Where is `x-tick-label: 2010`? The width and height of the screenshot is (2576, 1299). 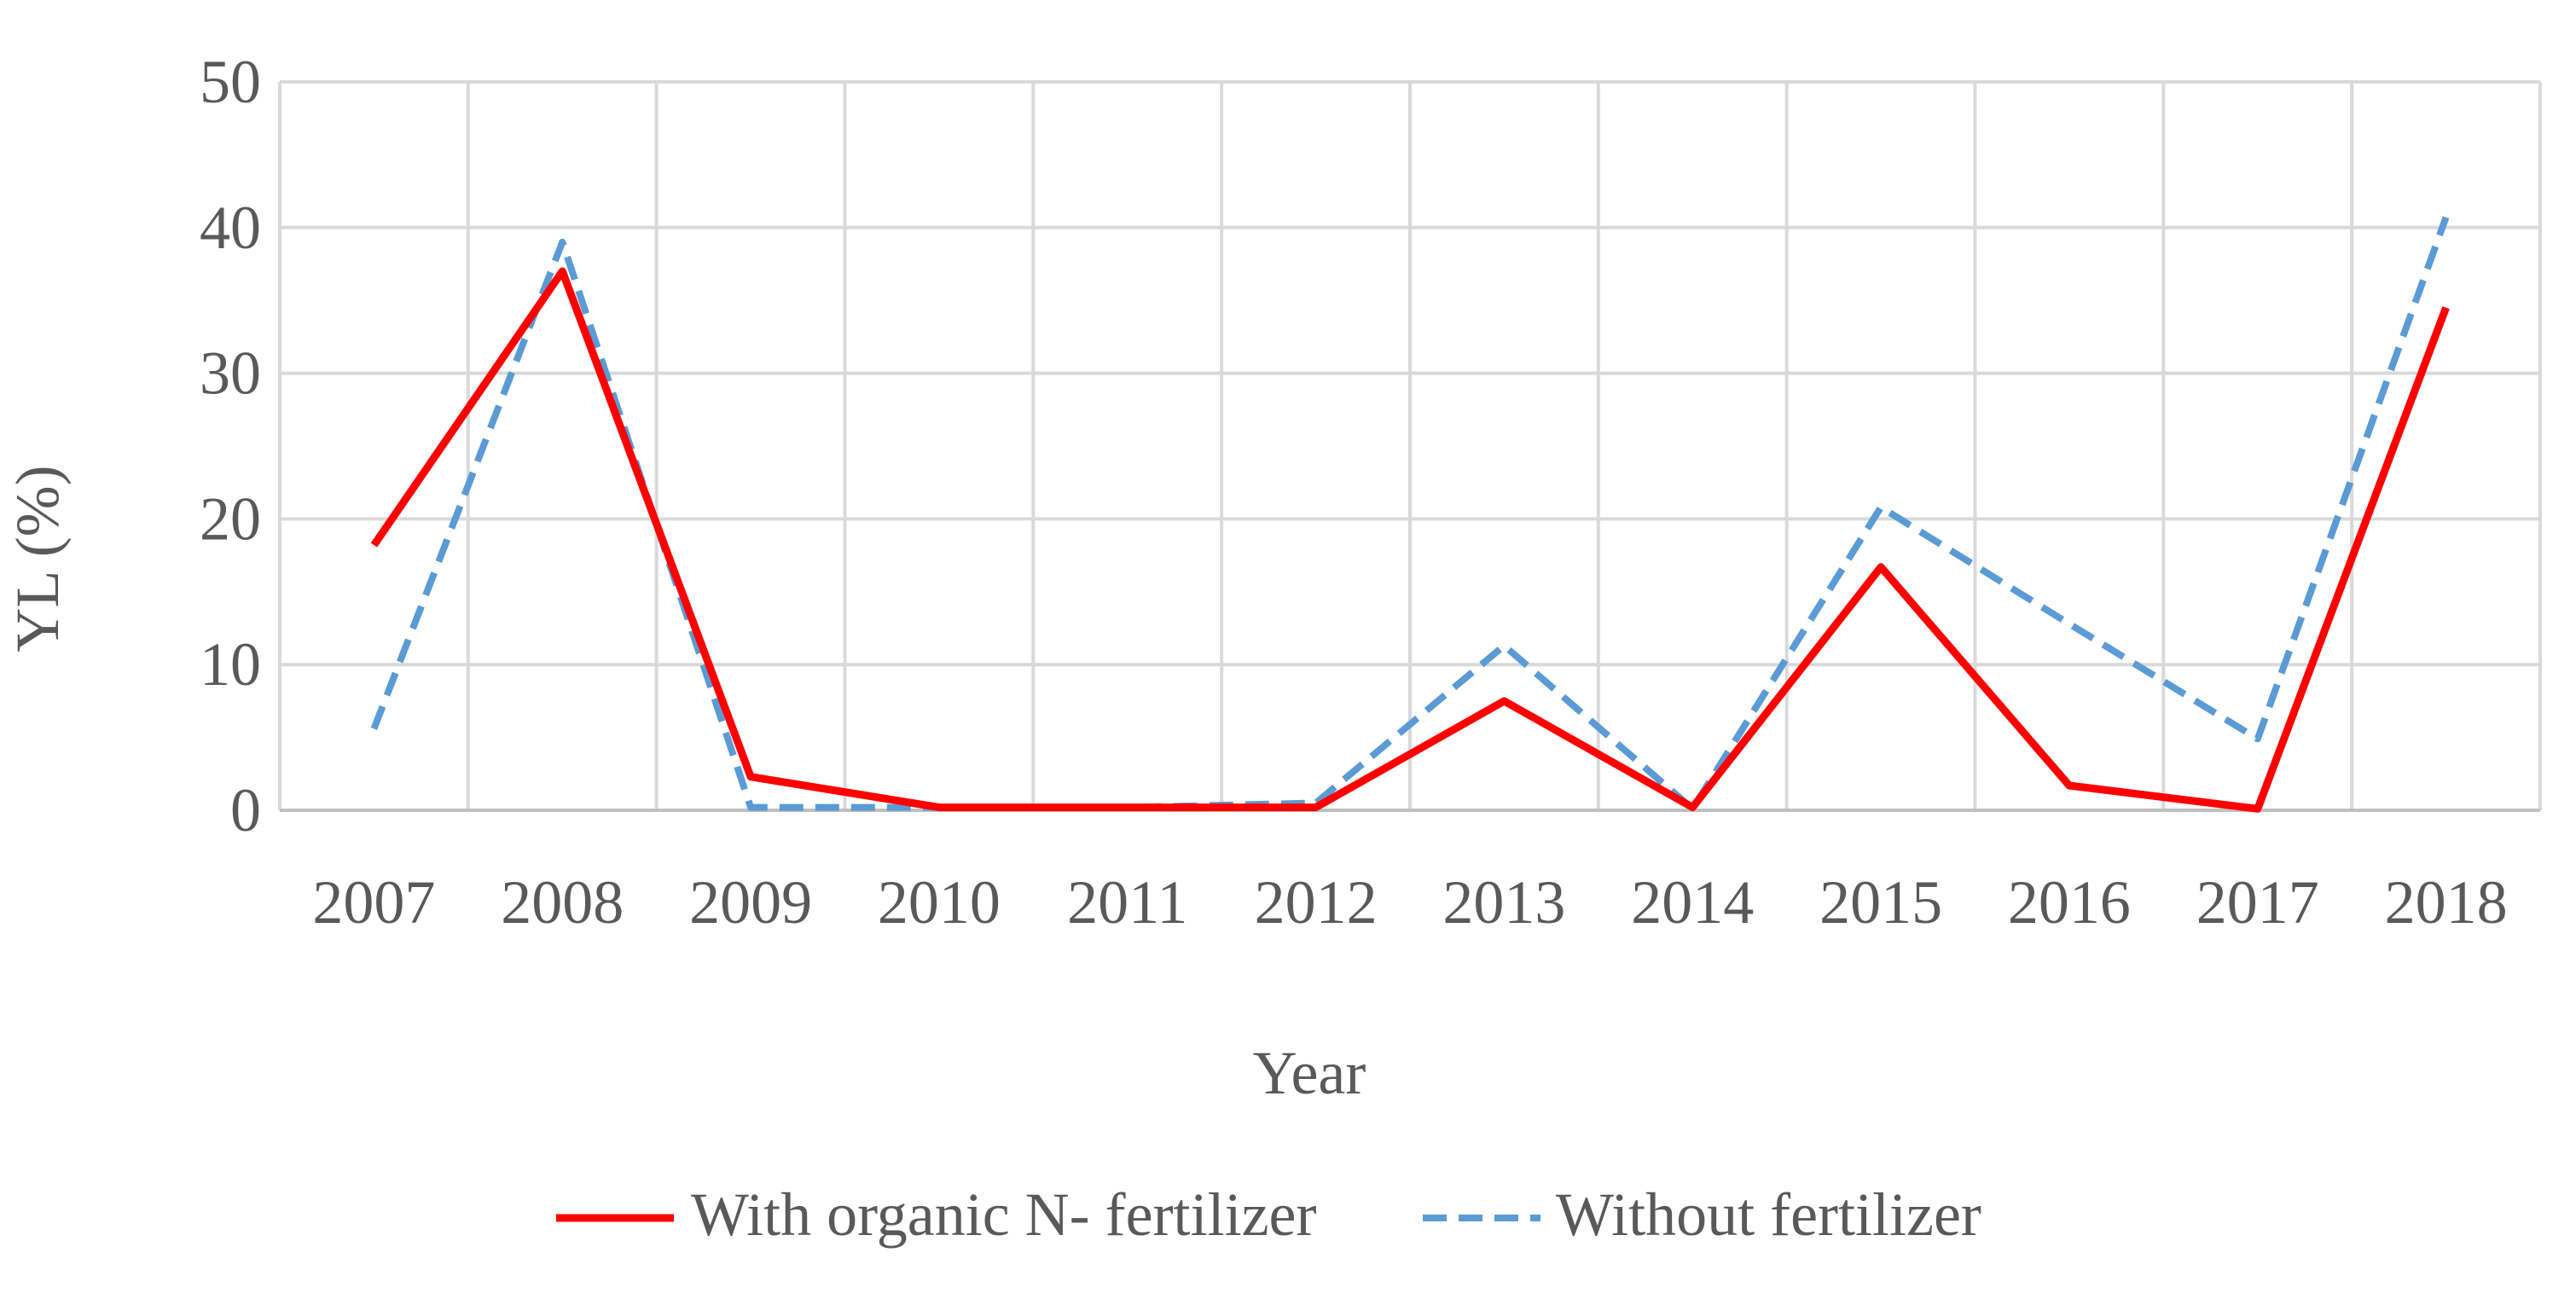 x-tick-label: 2010 is located at coordinates (939, 902).